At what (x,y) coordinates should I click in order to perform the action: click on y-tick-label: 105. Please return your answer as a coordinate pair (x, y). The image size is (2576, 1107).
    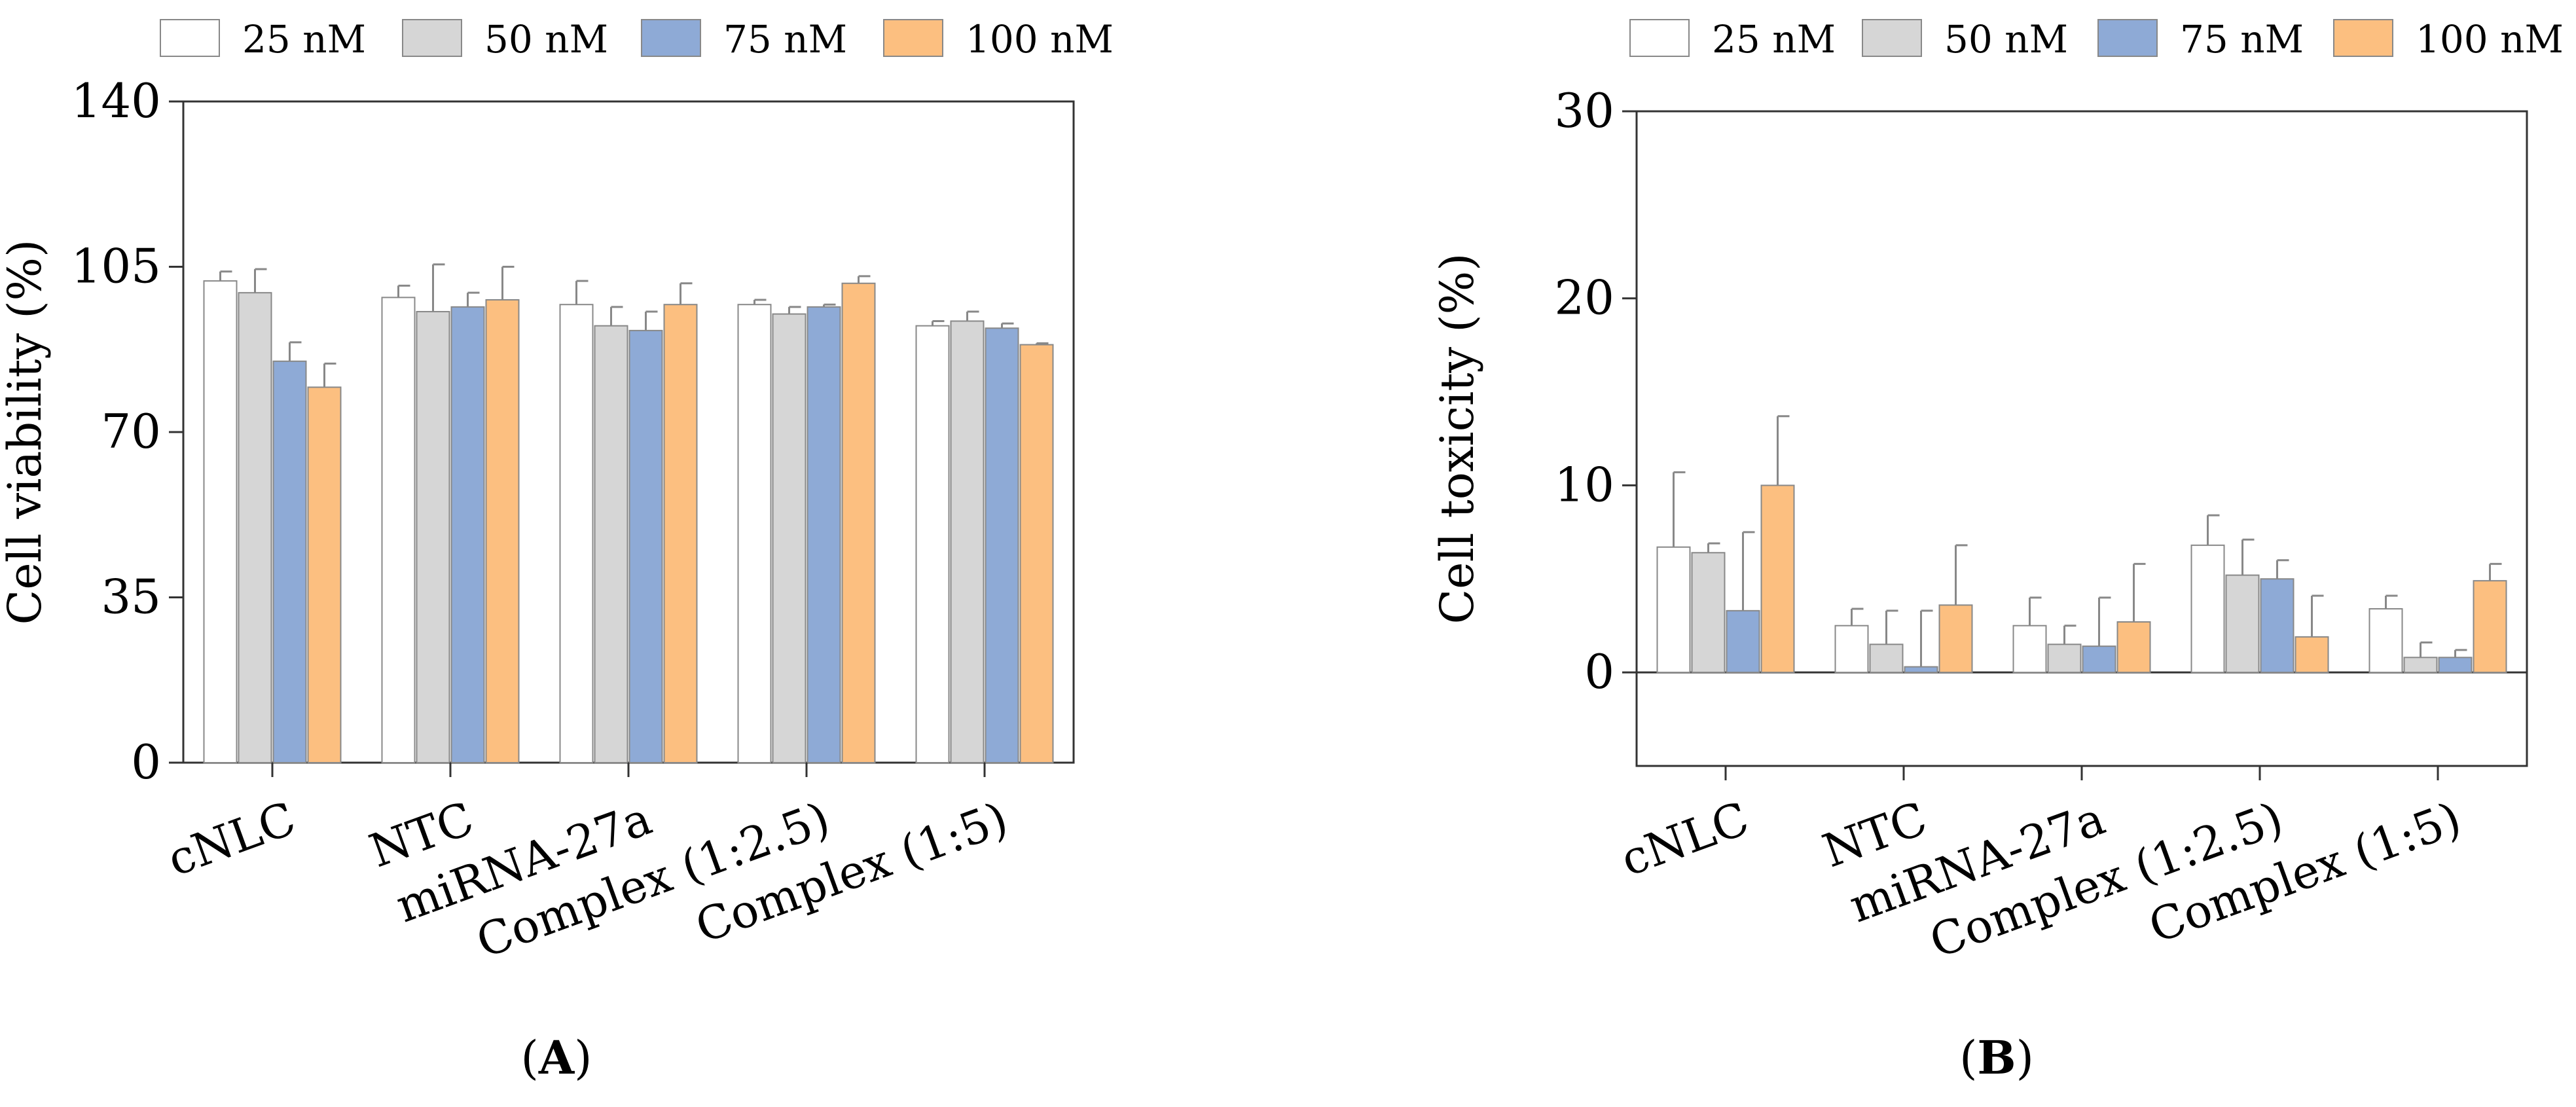
    Looking at the image, I should click on (116, 266).